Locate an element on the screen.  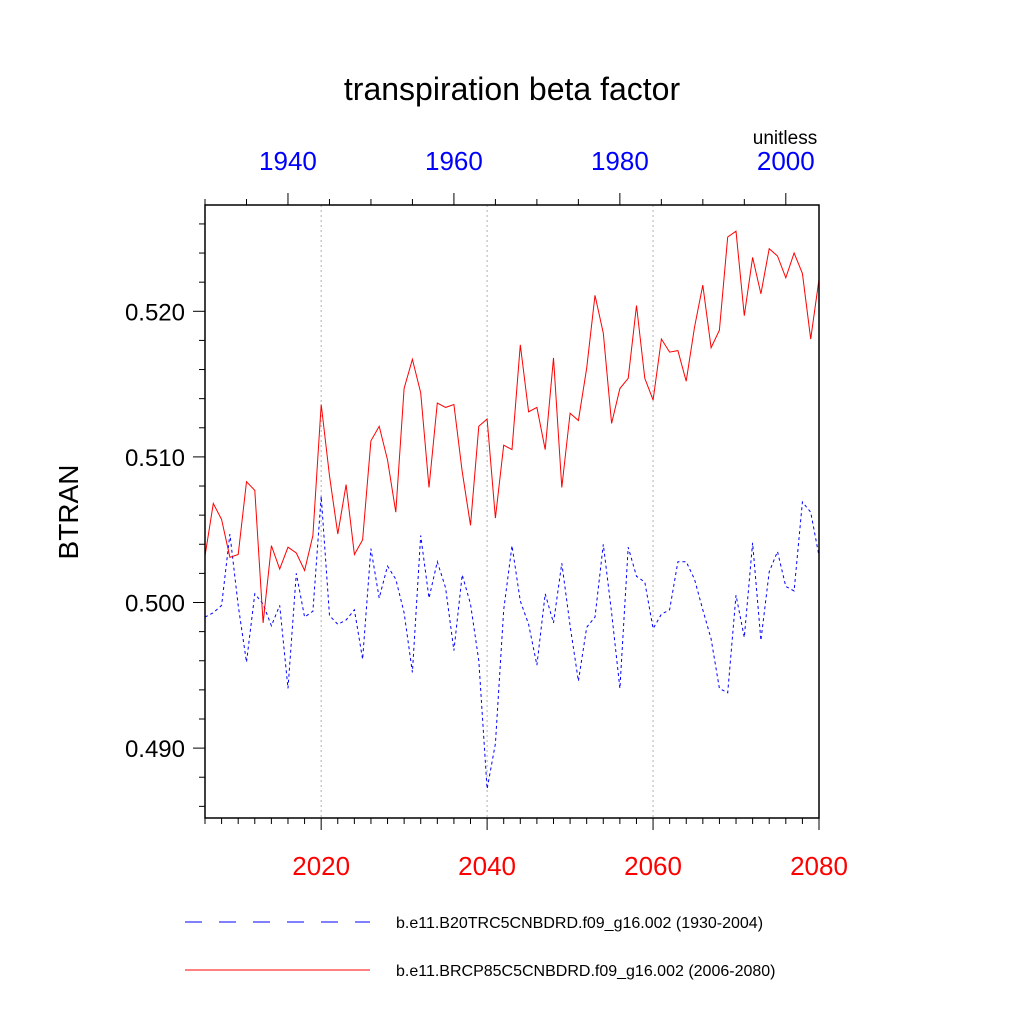
bottom-tick-label: 2020 is located at coordinates (321, 866).